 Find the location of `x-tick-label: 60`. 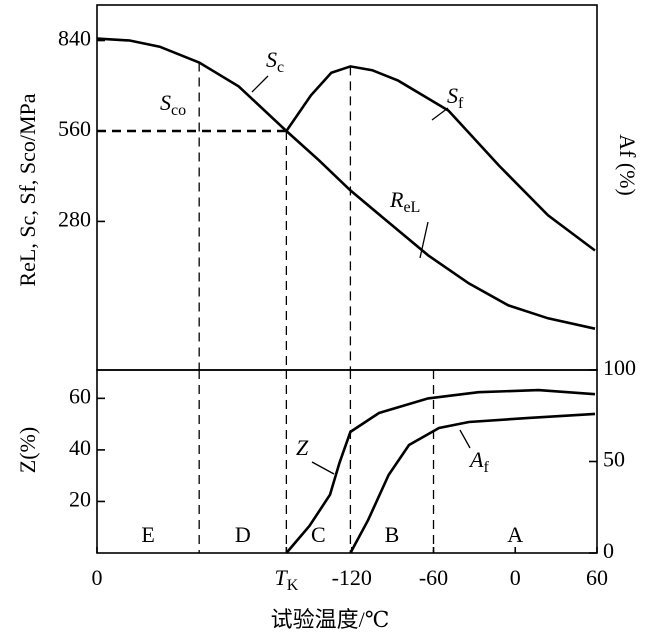

x-tick-label: 60 is located at coordinates (597, 577).